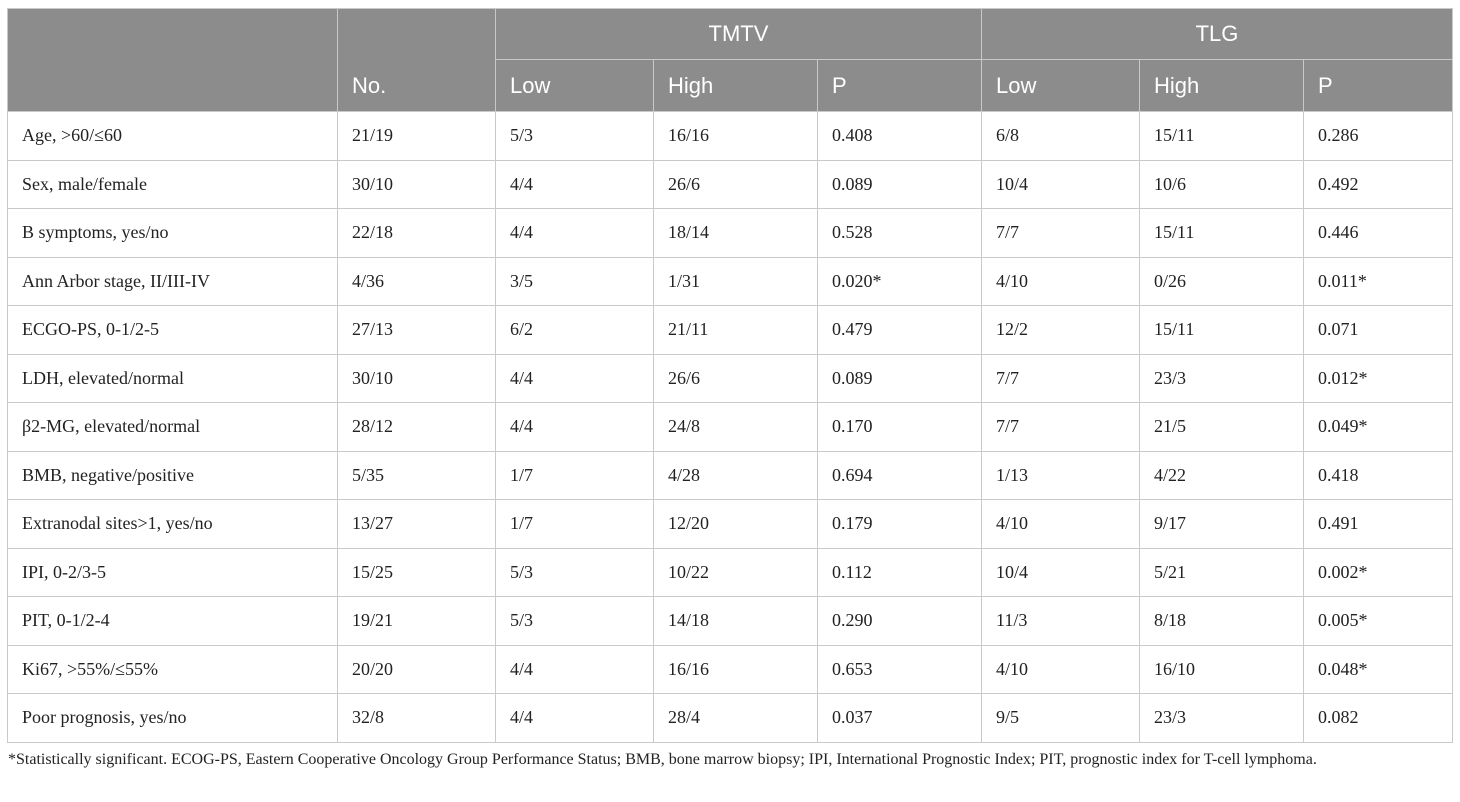 Image resolution: width=1460 pixels, height=802 pixels. What do you see at coordinates (1378, 85) in the screenshot?
I see `header-tlg-p: P` at bounding box center [1378, 85].